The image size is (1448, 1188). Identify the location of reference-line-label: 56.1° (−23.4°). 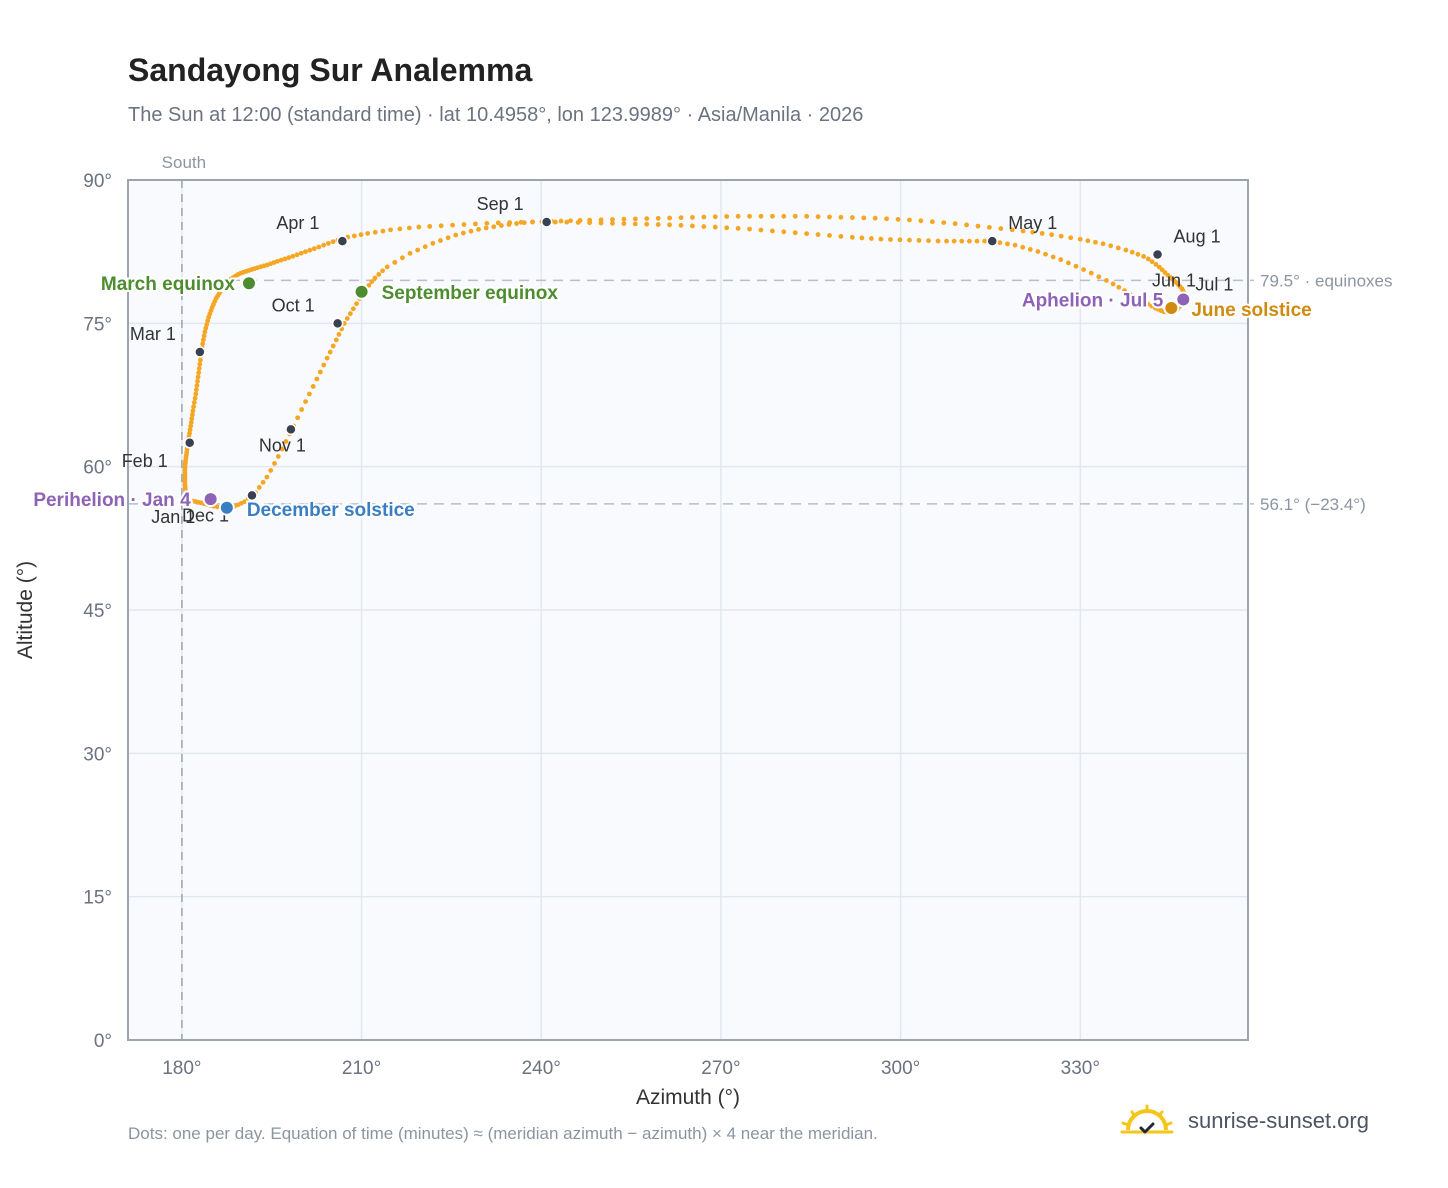
(1313, 504).